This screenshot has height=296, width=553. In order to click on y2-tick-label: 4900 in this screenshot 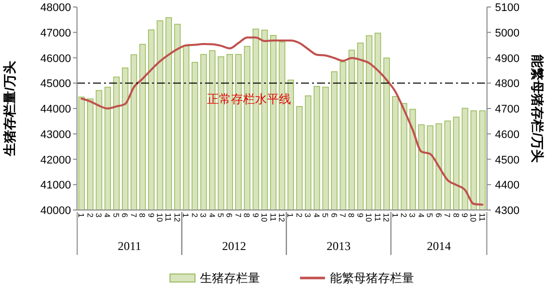, I will do `click(507, 58)`.